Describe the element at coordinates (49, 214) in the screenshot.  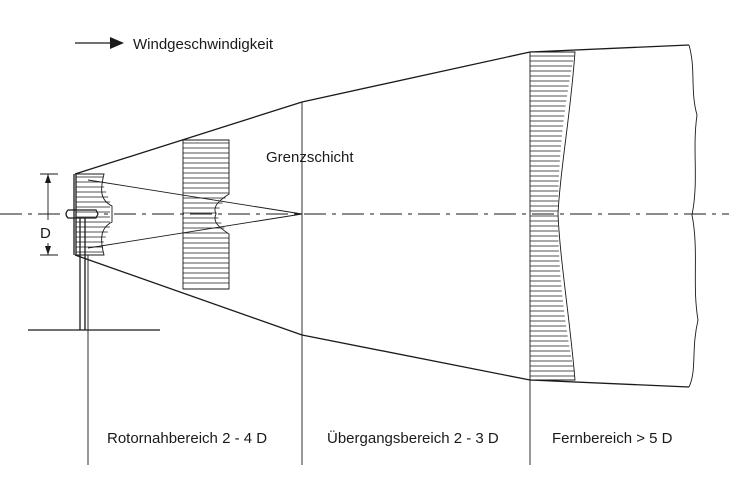
I see `diameter-dimension` at that location.